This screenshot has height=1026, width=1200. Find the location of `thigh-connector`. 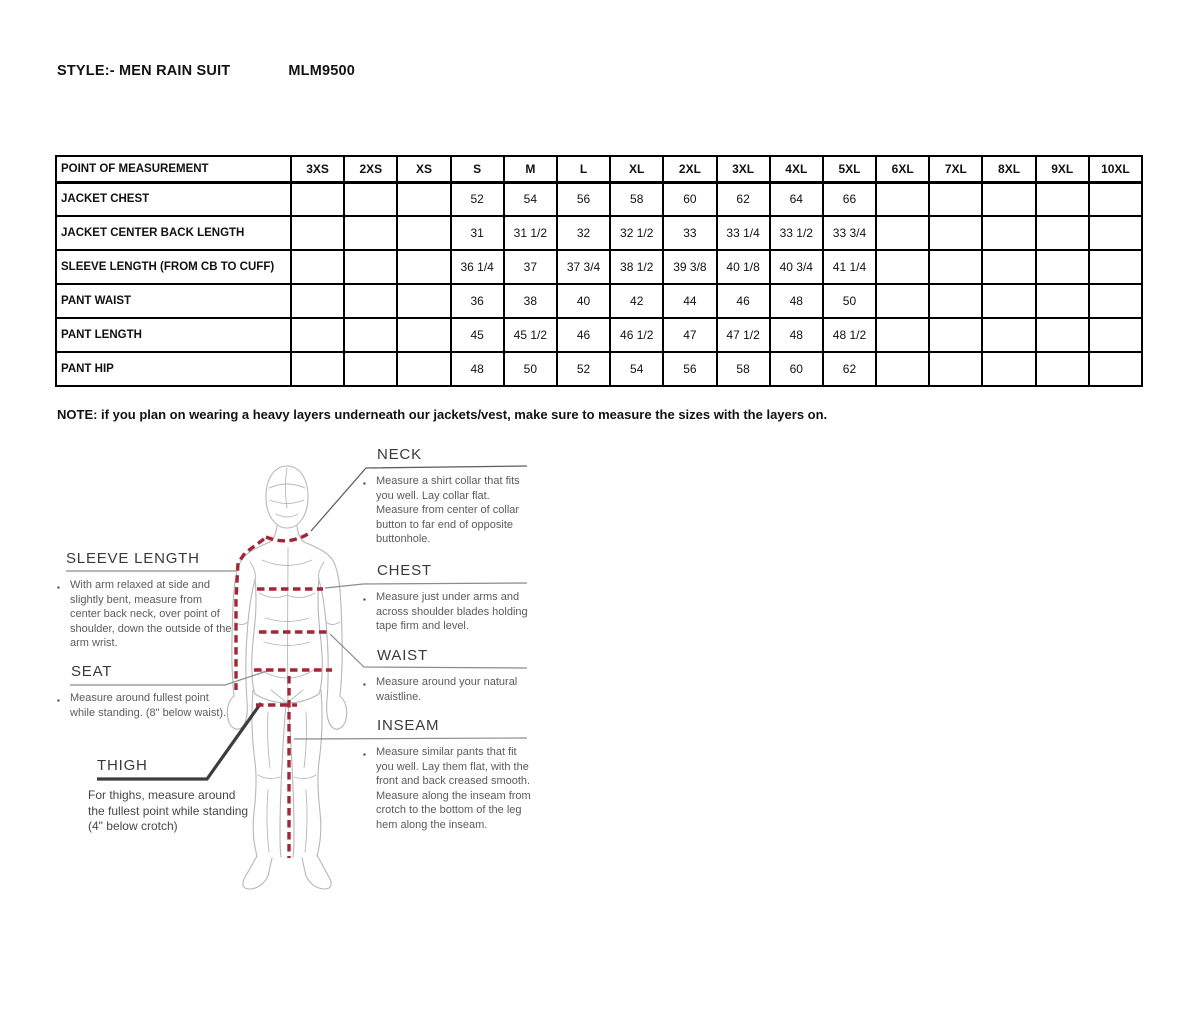

thigh-connector is located at coordinates (180, 741).